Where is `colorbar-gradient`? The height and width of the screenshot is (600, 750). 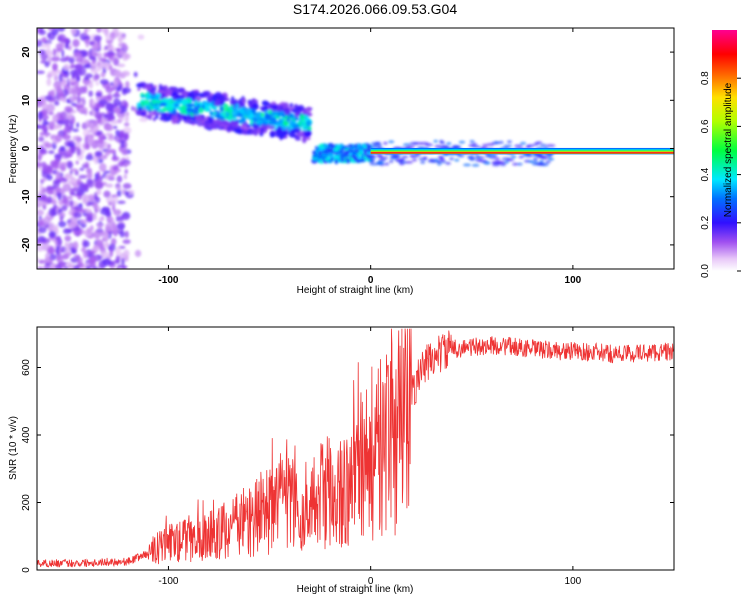 colorbar-gradient is located at coordinates (724, 150).